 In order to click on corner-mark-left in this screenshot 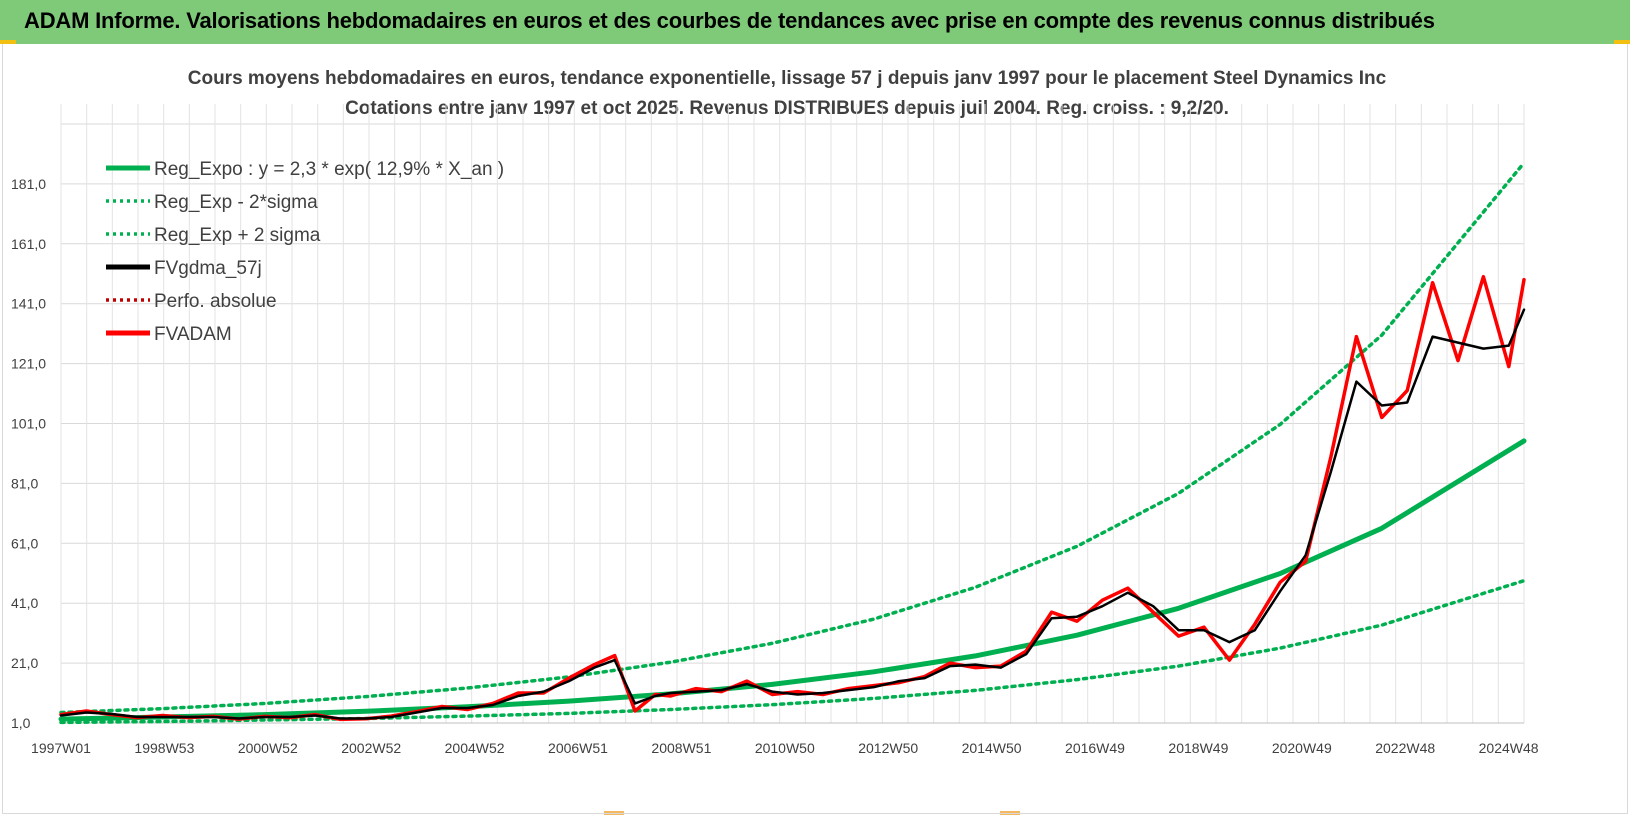, I will do `click(8, 42)`.